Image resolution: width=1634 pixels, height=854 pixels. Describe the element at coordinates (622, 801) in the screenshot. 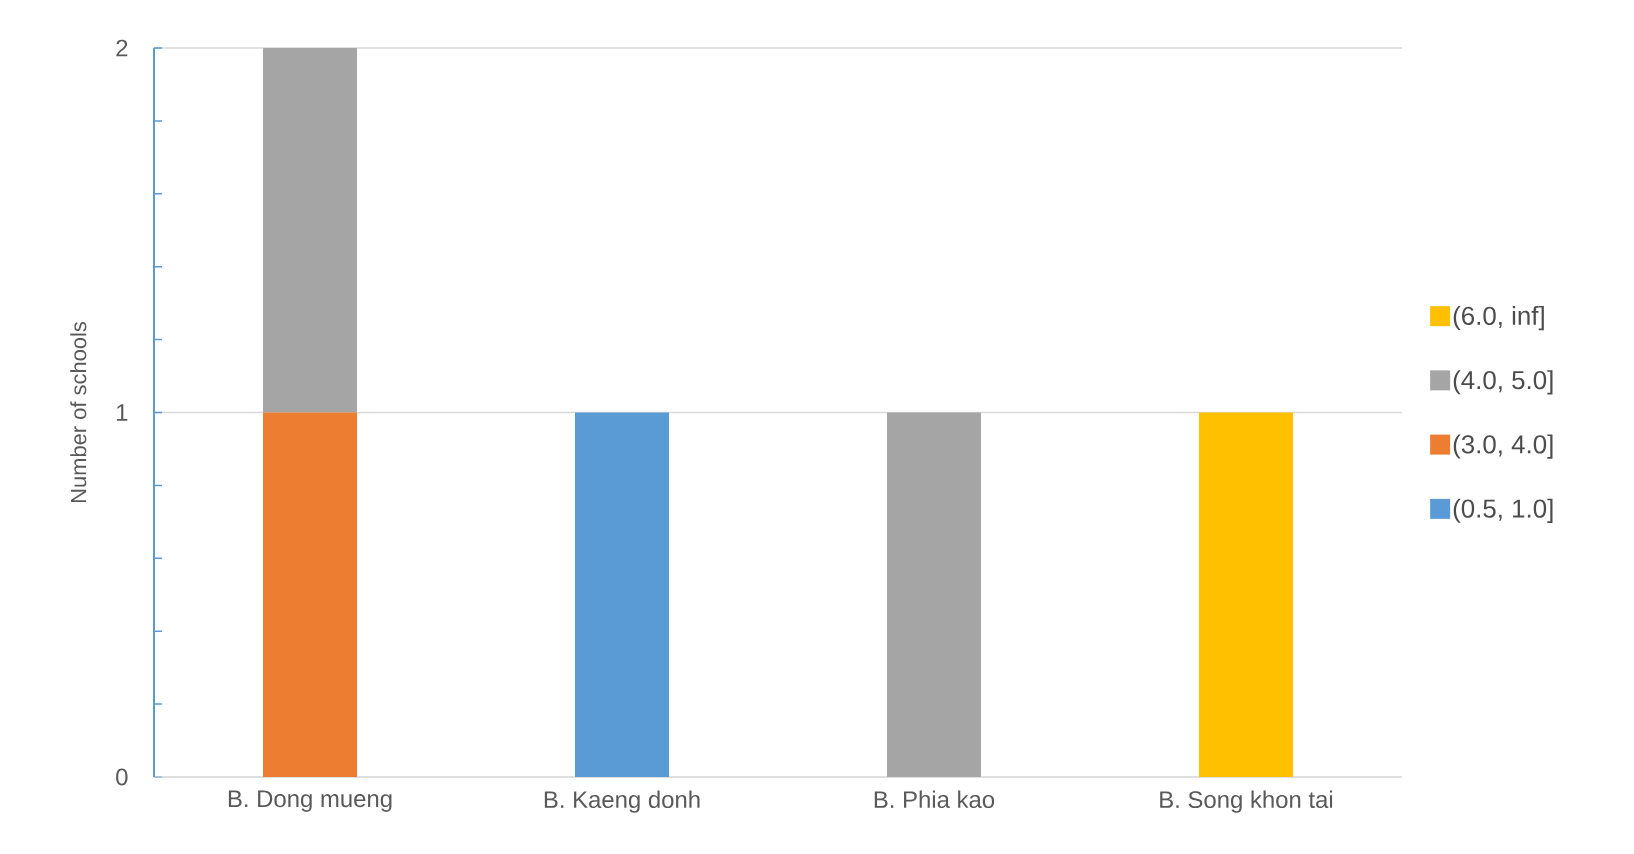

I see `x-tick-label: B. Kaeng donh` at that location.